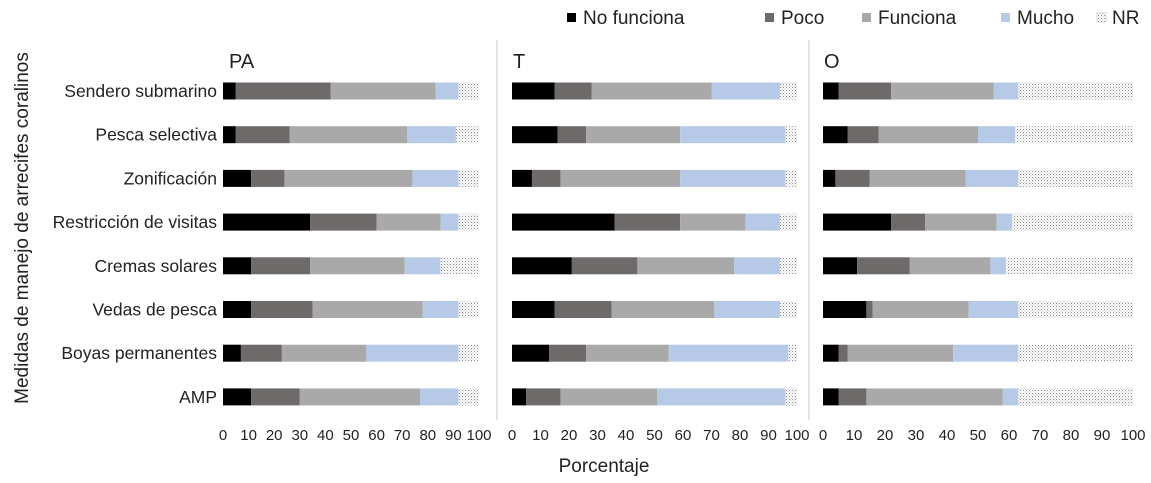  I want to click on bar-segment-o-vedas-de-pesca-nr, so click(1075, 309).